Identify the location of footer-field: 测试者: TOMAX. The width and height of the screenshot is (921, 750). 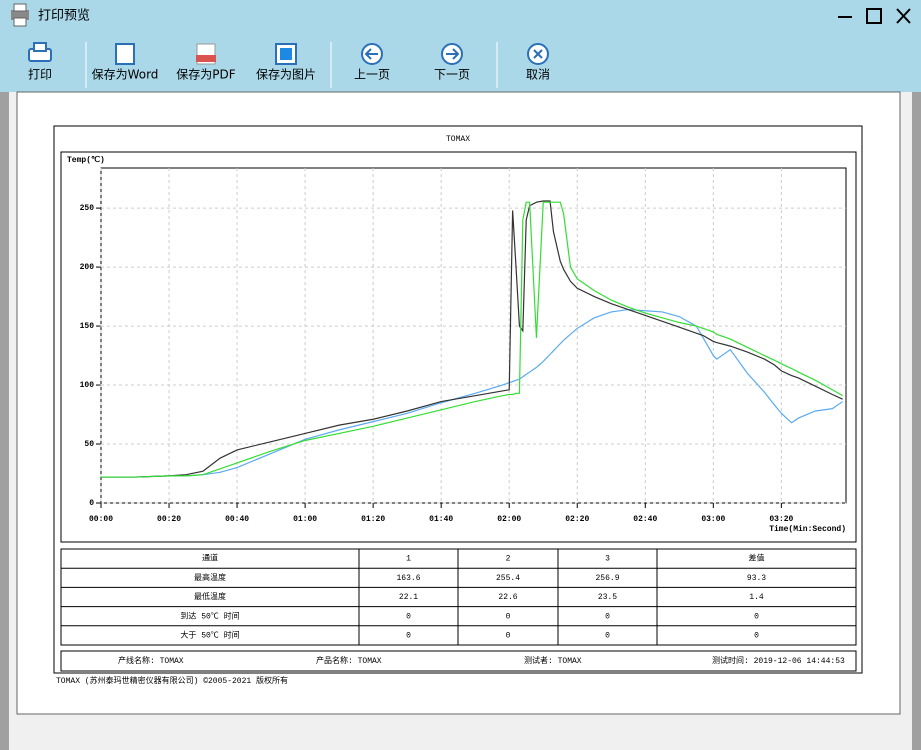
(553, 660).